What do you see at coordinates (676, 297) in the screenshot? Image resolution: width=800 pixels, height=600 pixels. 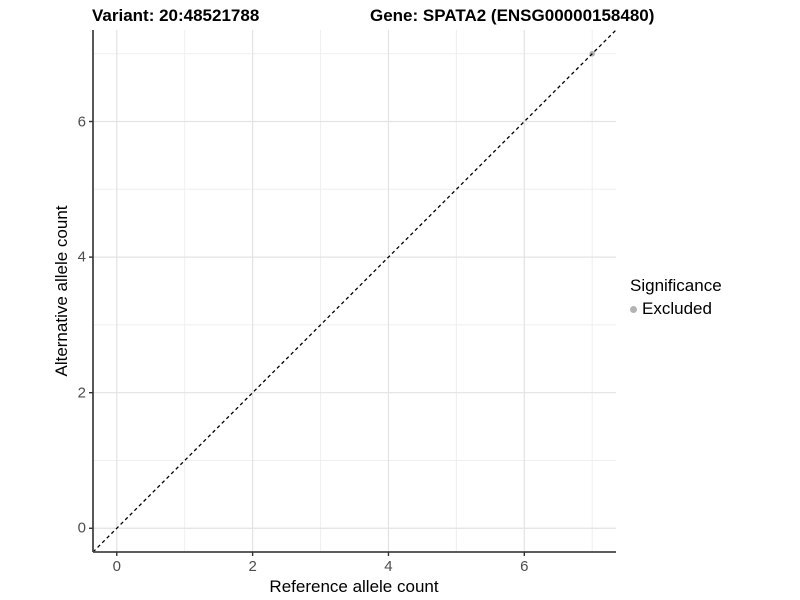 I see `legend: Significance Excluded` at bounding box center [676, 297].